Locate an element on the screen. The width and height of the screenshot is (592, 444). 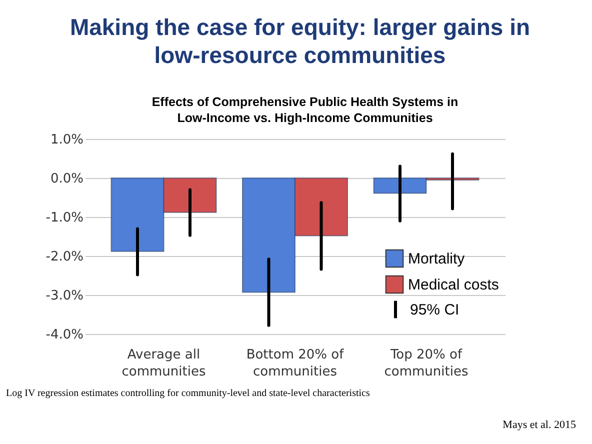
text: Mays et al. 2015 is located at coordinates (539, 425).